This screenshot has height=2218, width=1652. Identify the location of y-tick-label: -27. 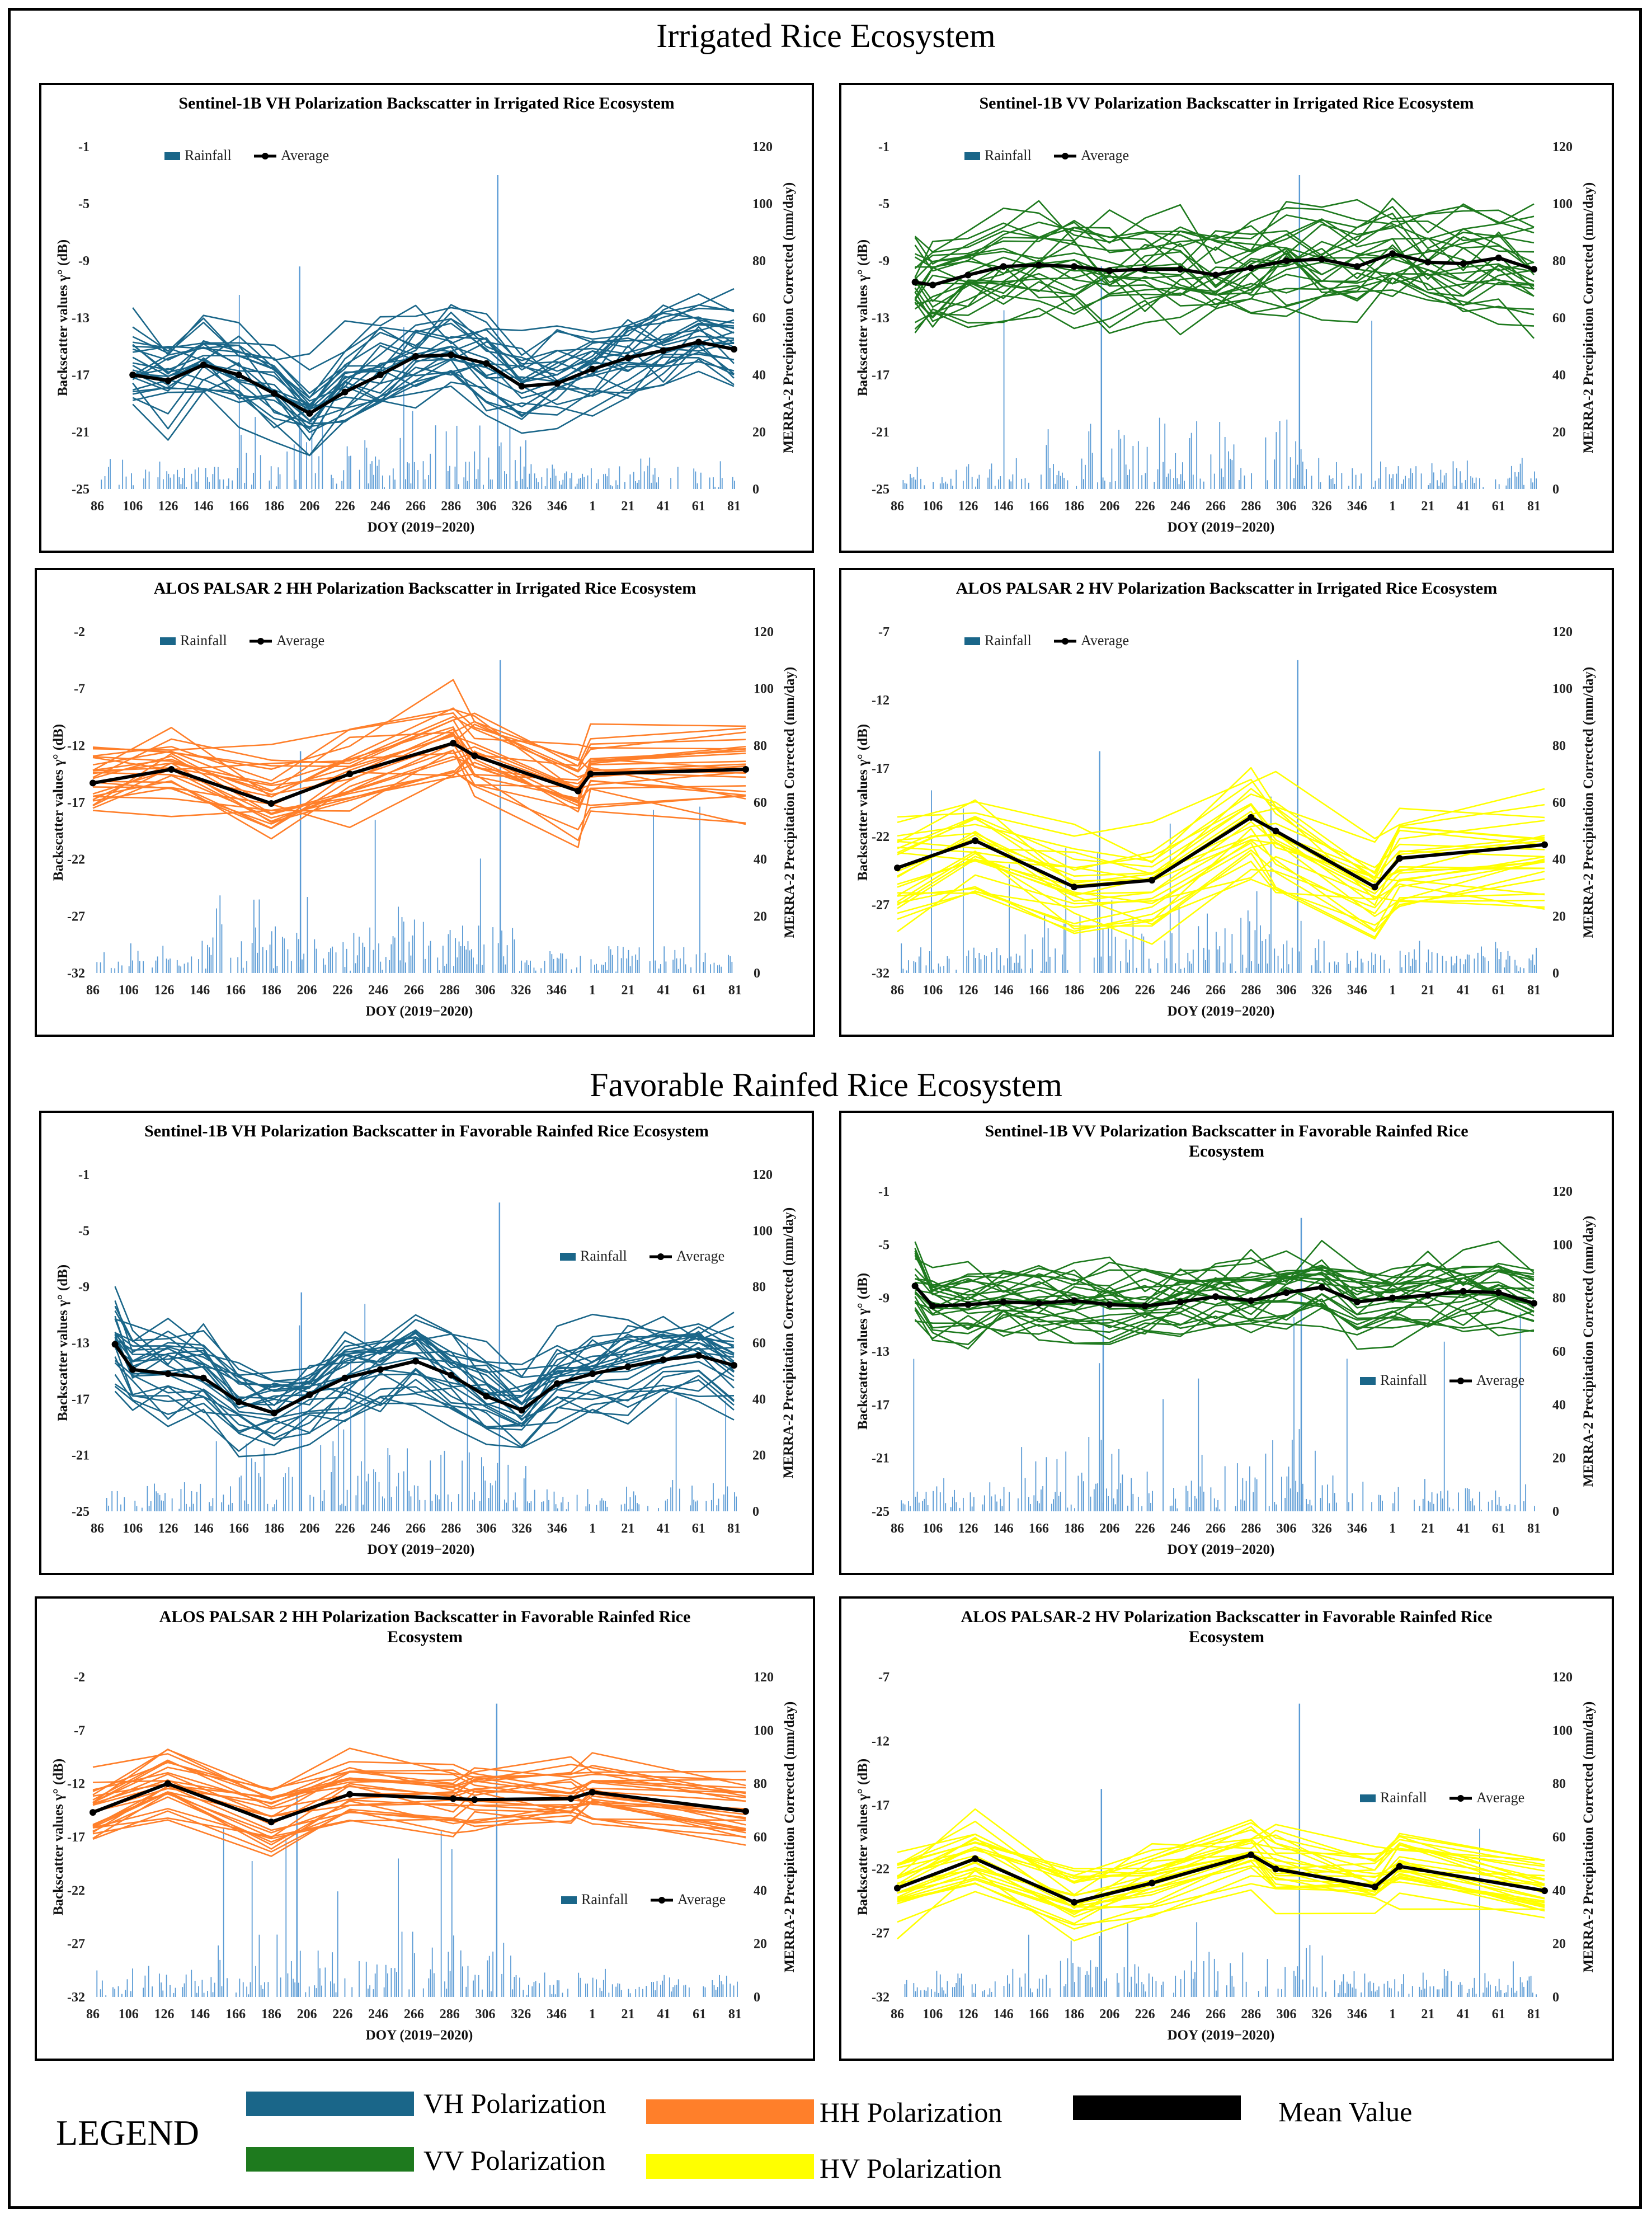
(881, 905).